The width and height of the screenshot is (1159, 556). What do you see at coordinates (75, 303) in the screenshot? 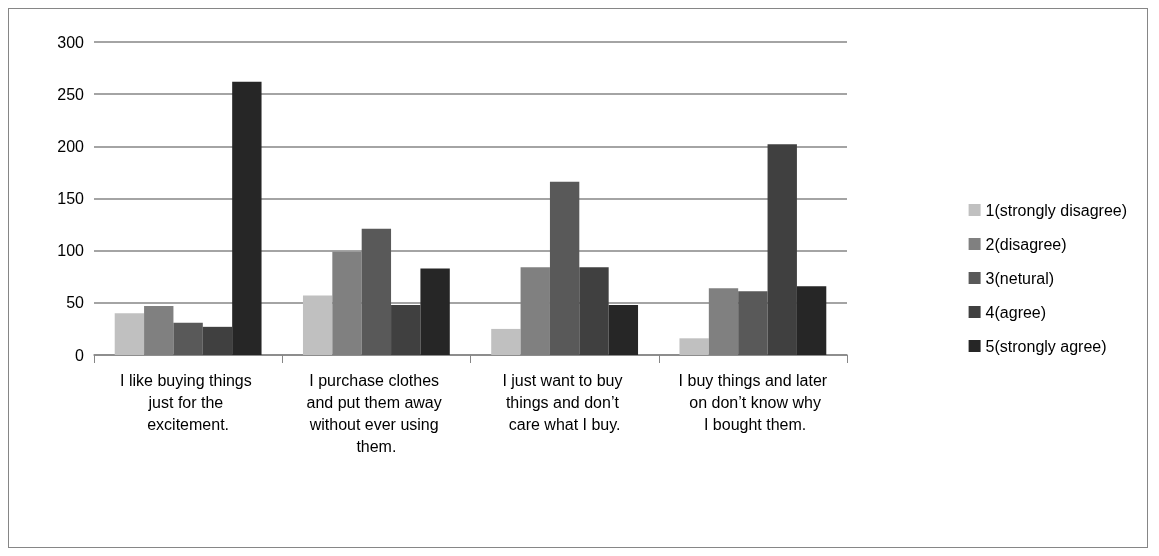
I see `y-tick-label: 50` at bounding box center [75, 303].